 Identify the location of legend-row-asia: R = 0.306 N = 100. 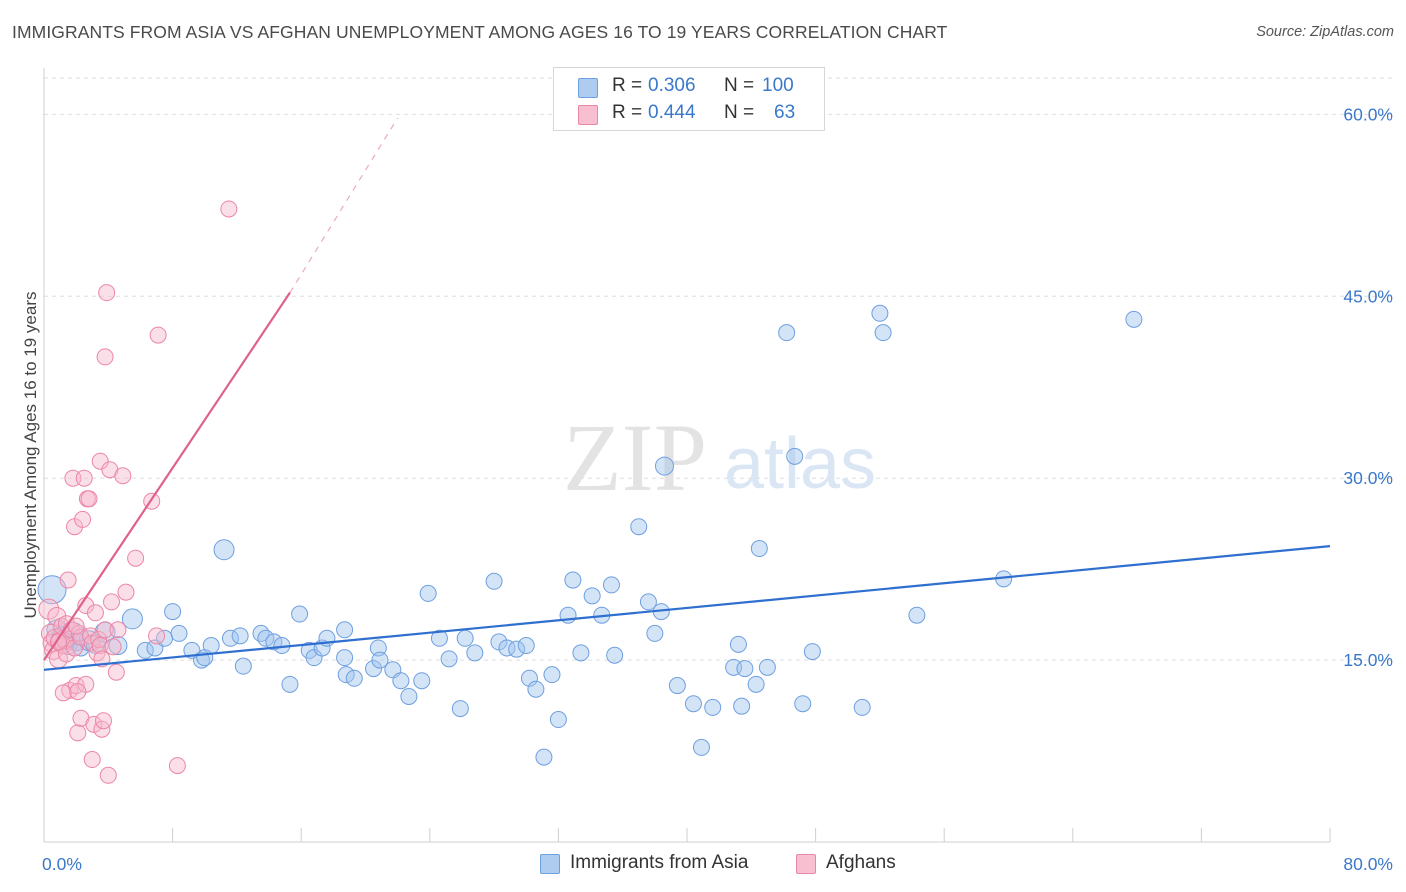
(689, 87).